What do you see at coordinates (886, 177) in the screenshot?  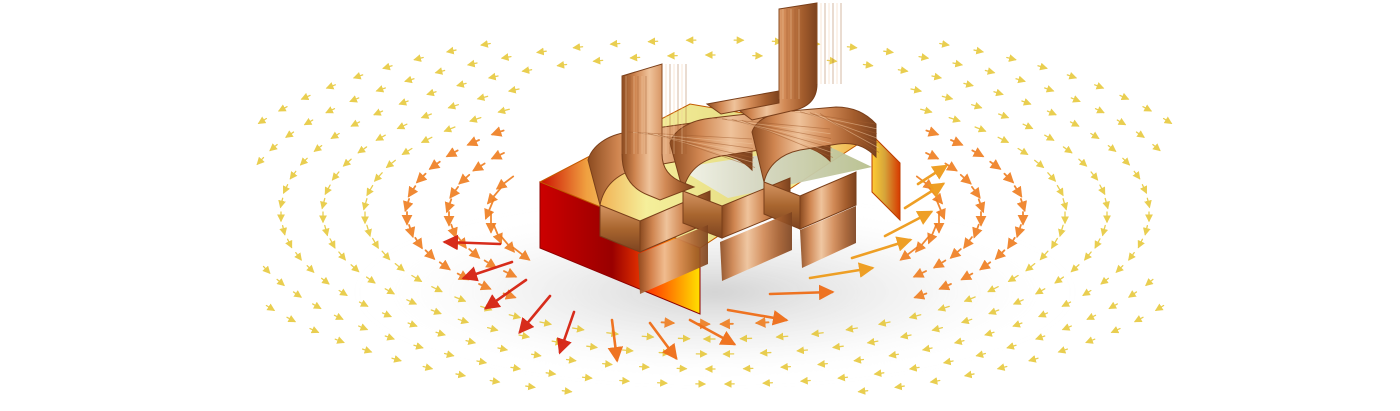 I see `core-side-face` at bounding box center [886, 177].